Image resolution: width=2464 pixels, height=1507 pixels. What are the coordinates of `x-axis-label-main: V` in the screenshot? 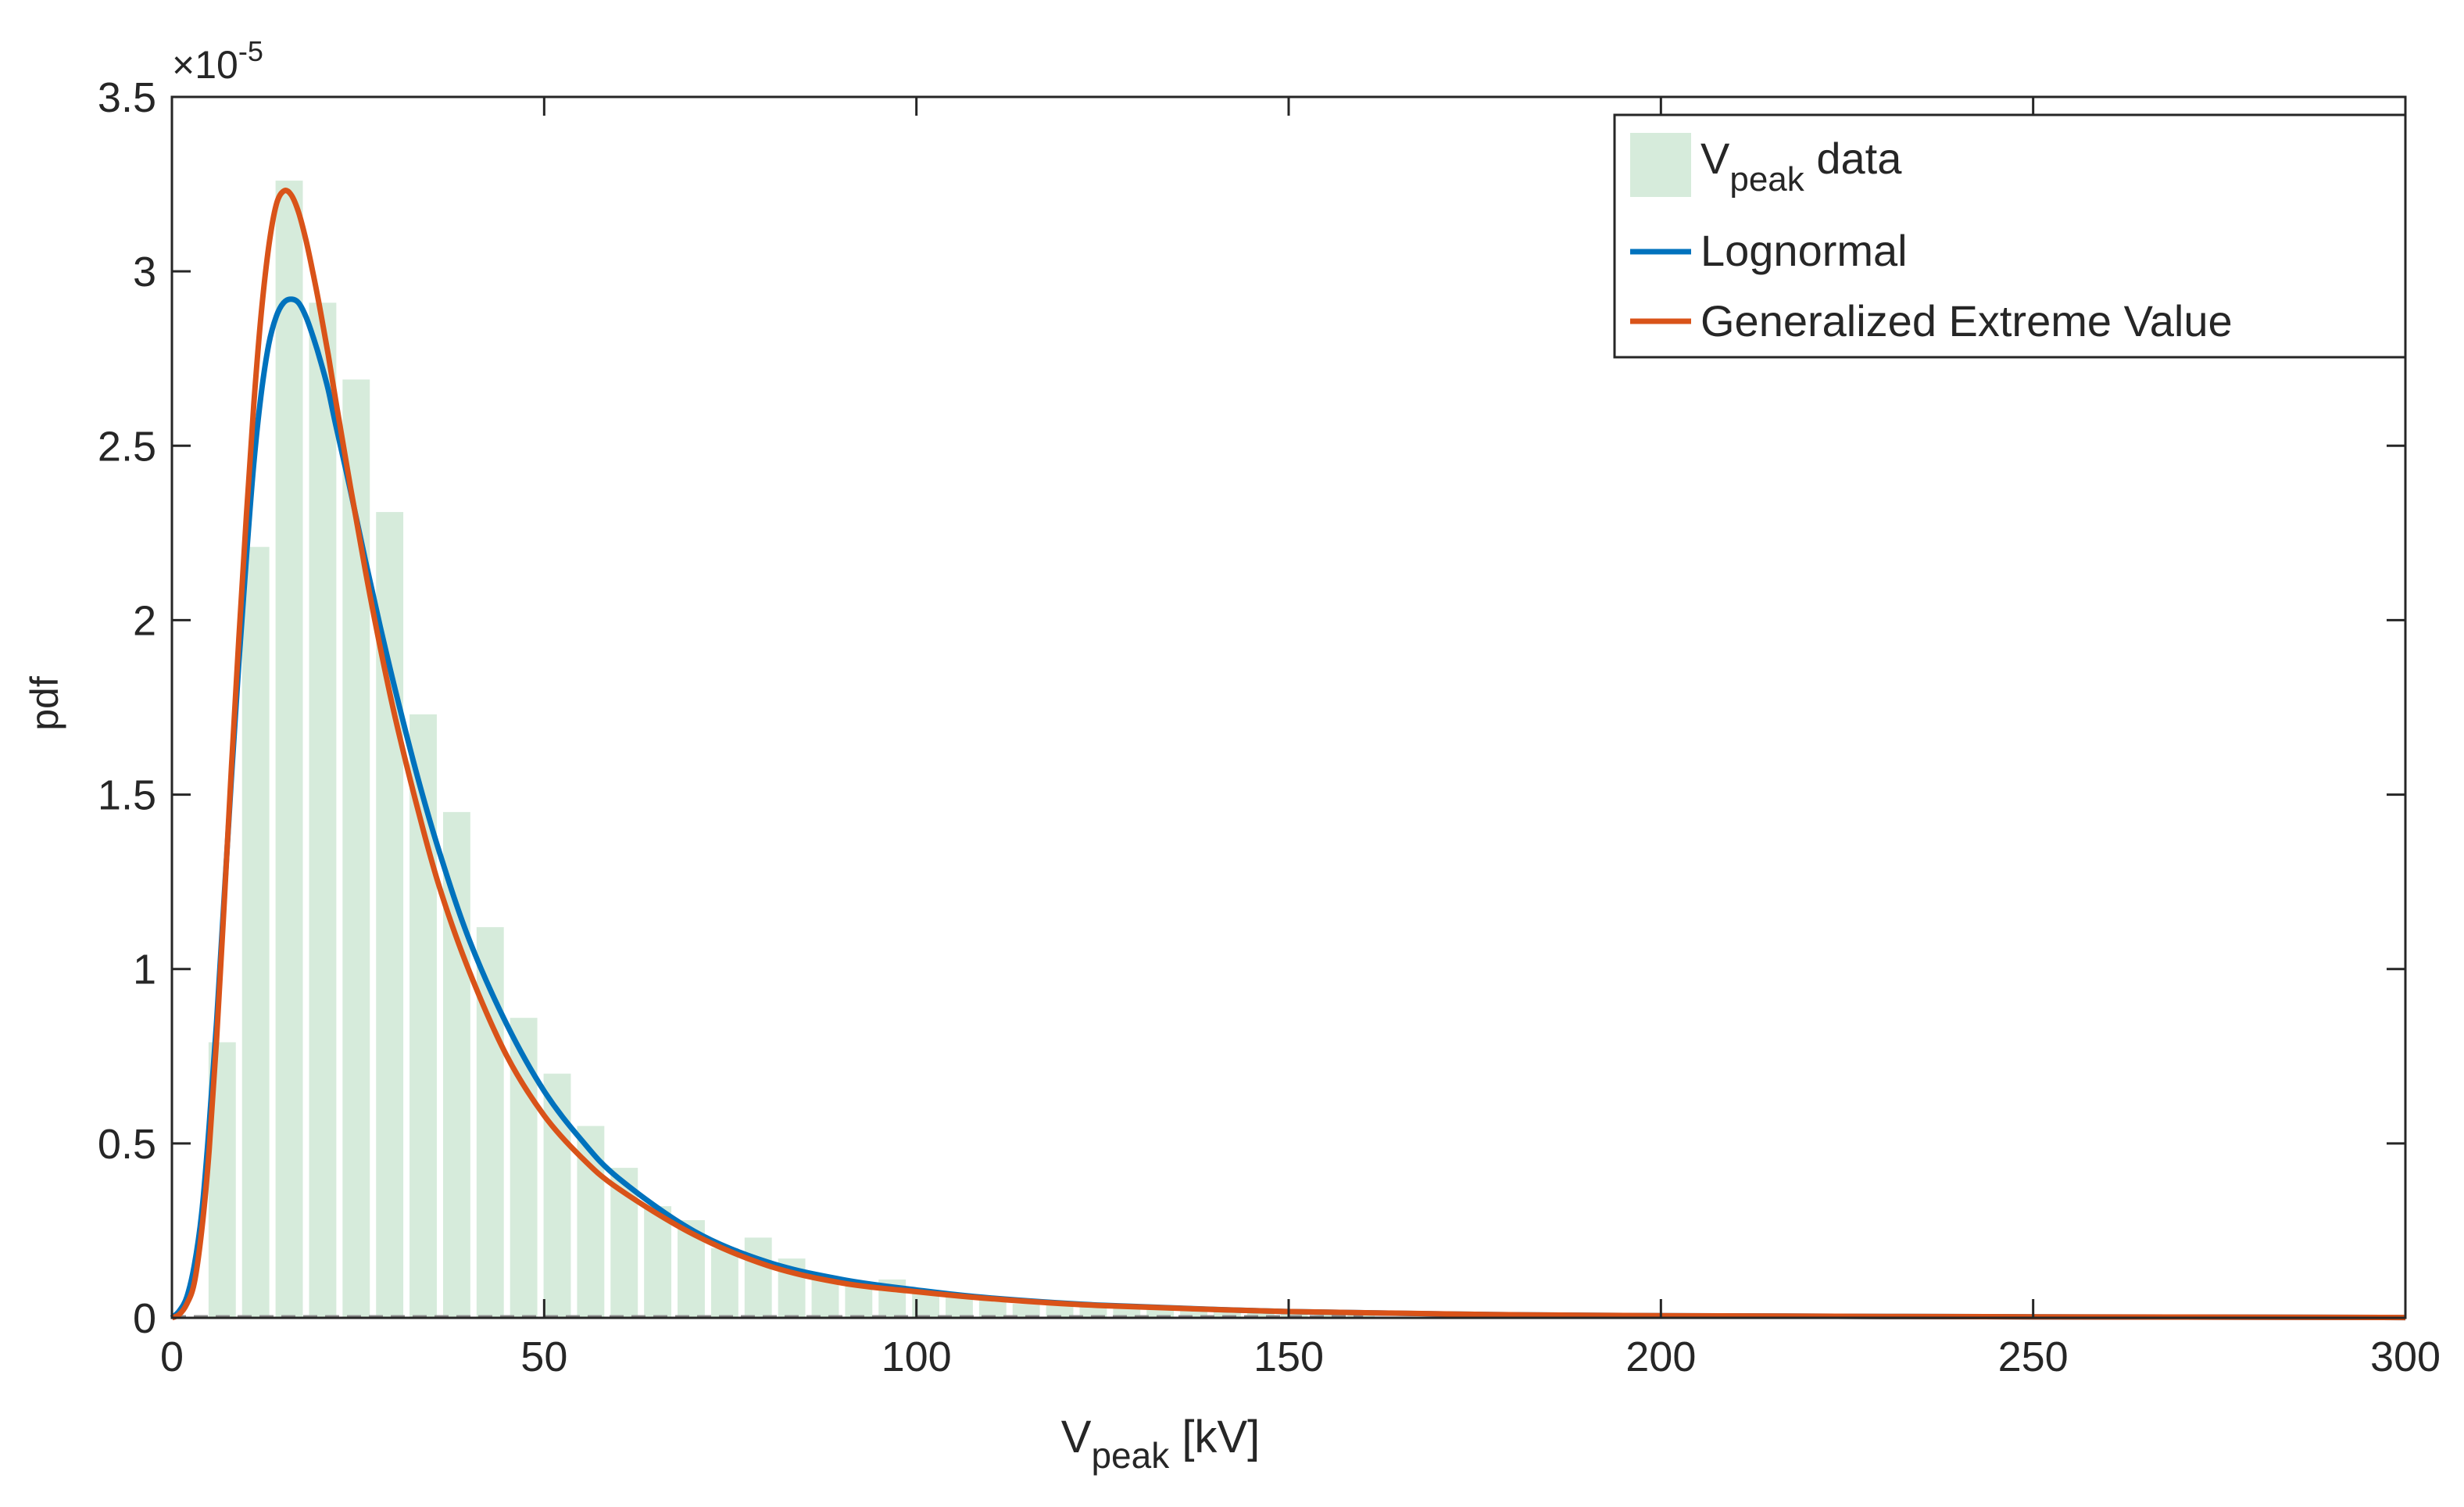 It's located at (1076, 1437).